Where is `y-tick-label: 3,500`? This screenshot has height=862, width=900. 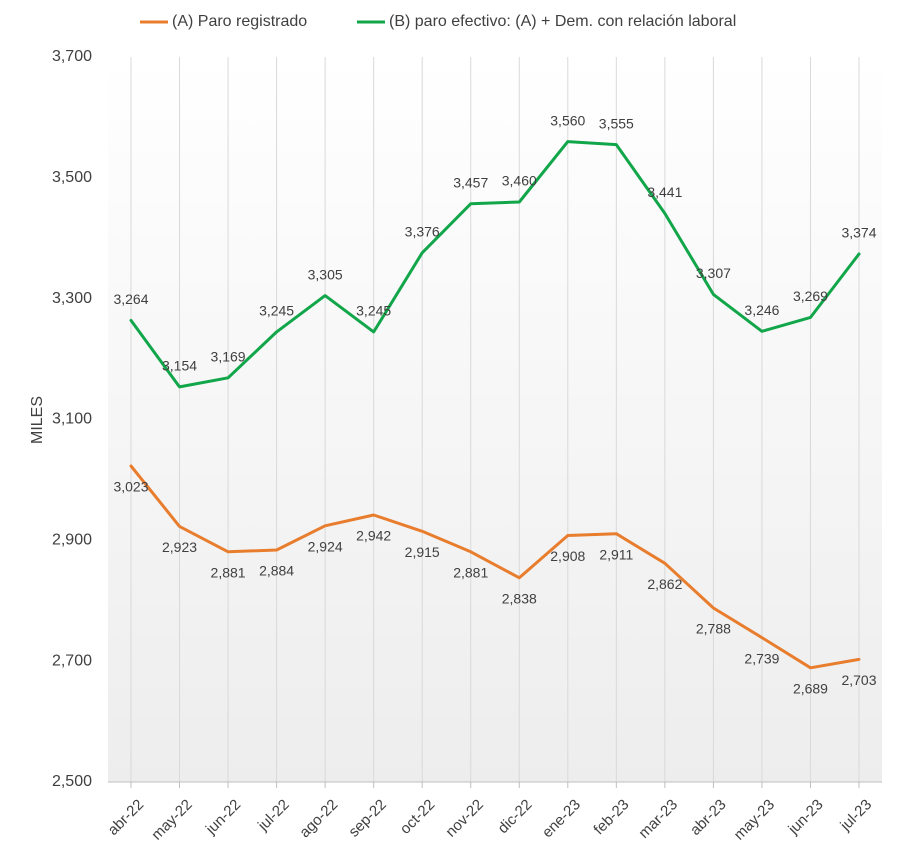 y-tick-label: 3,500 is located at coordinates (72, 177).